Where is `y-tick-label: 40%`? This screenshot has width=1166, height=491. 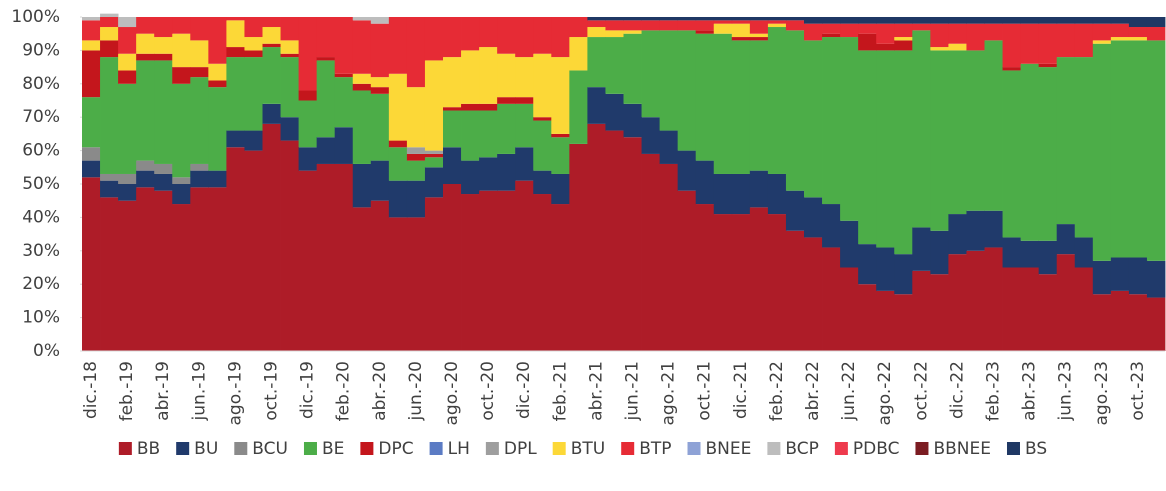
y-tick-label: 40% is located at coordinates (41, 217).